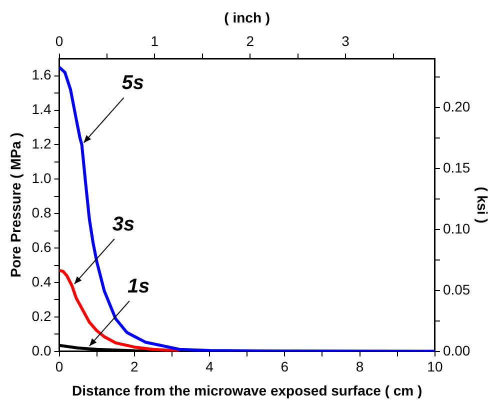 Image resolution: width=504 pixels, height=408 pixels. Describe the element at coordinates (210, 366) in the screenshot. I see `x-tick-label: 4` at that location.